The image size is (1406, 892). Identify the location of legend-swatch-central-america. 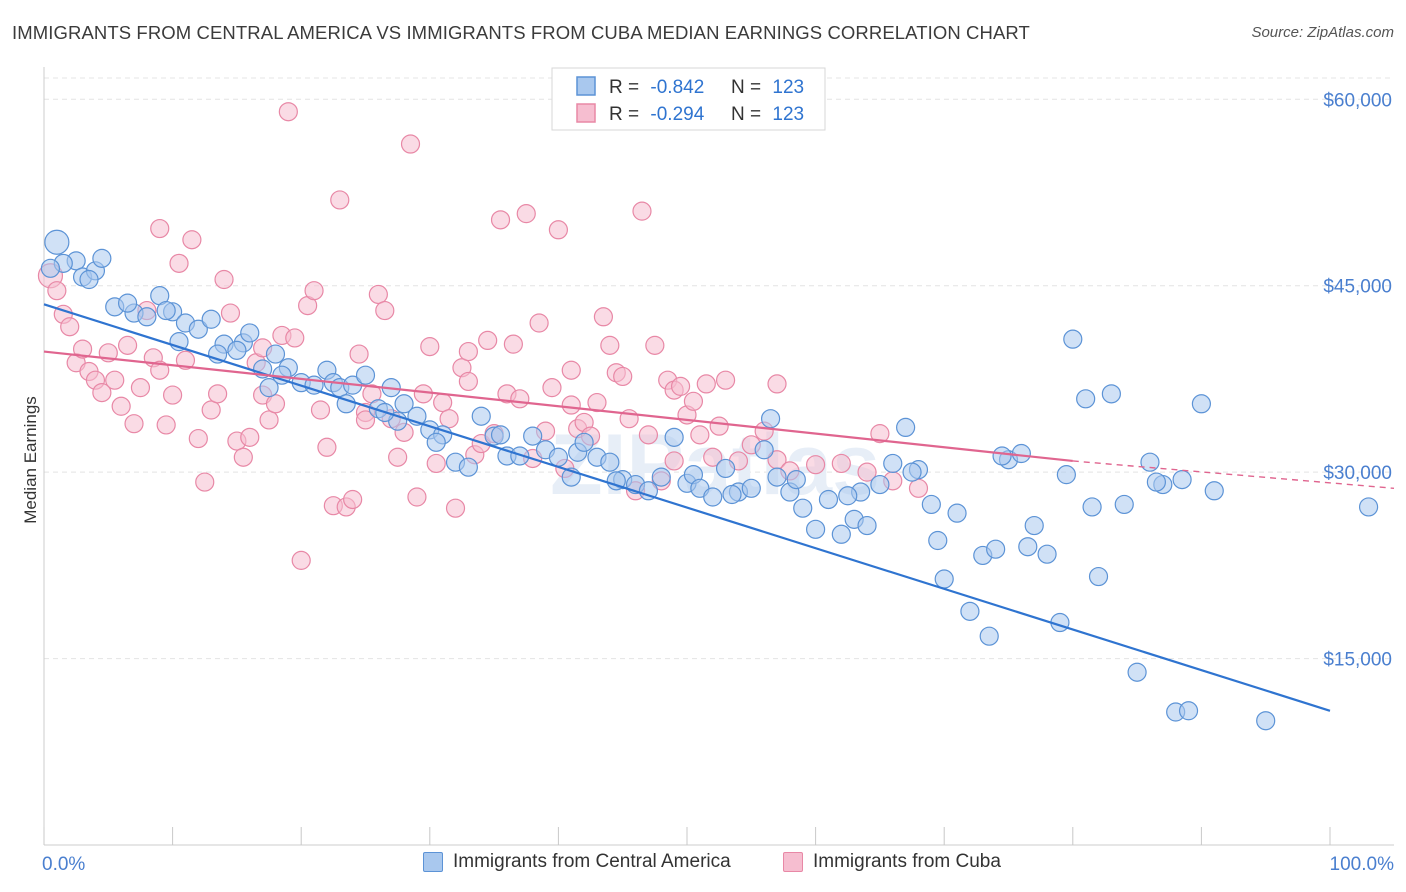
(433, 862).